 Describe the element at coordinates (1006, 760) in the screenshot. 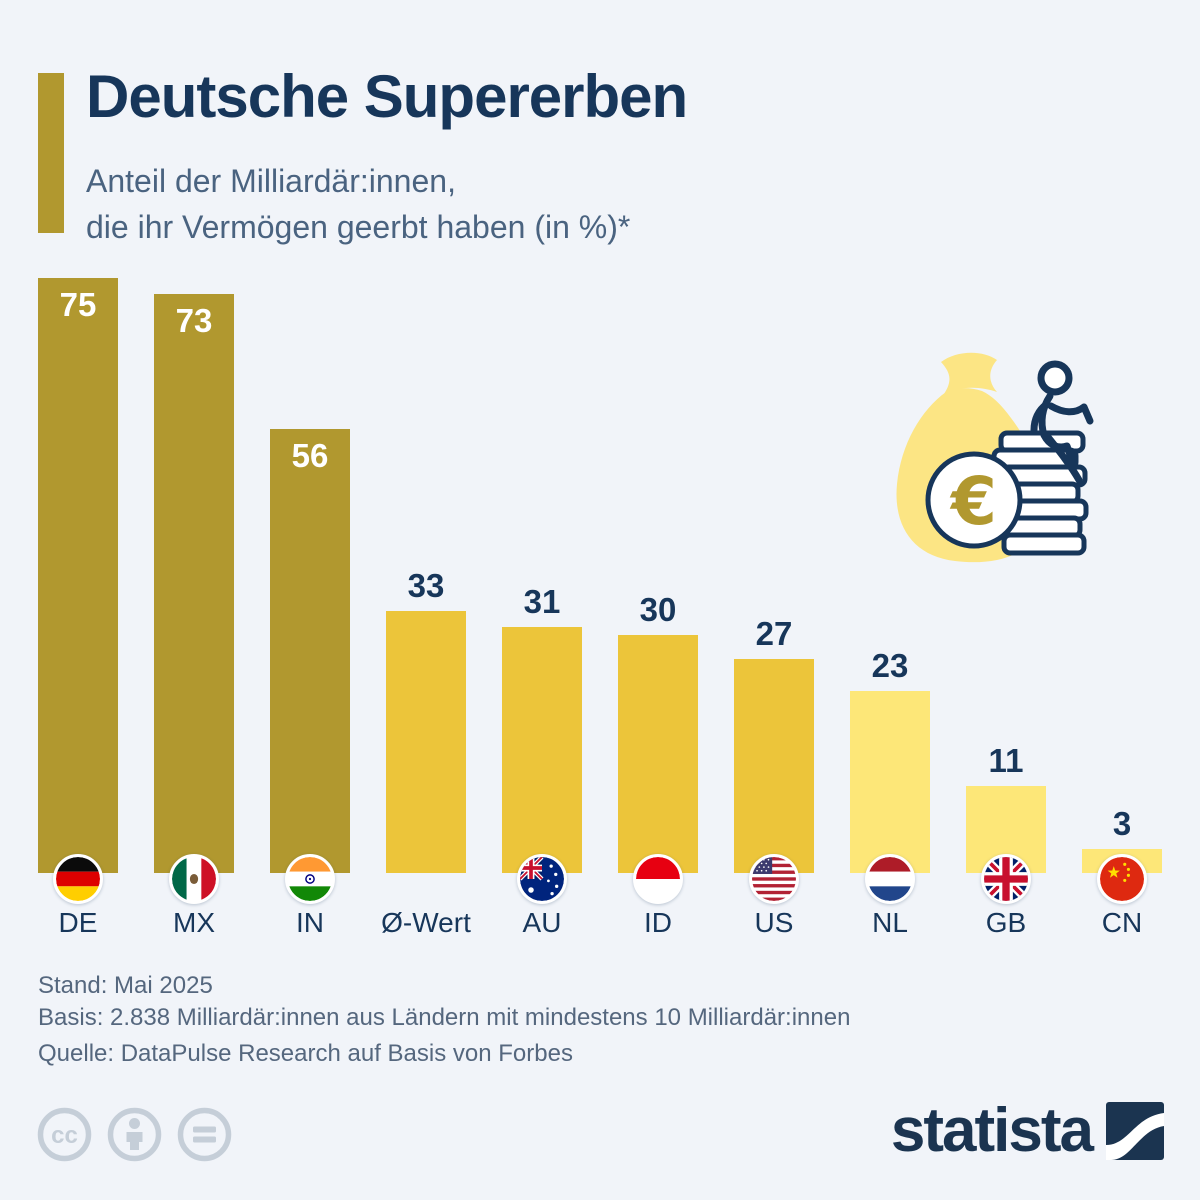

I see `value-label: 11` at that location.